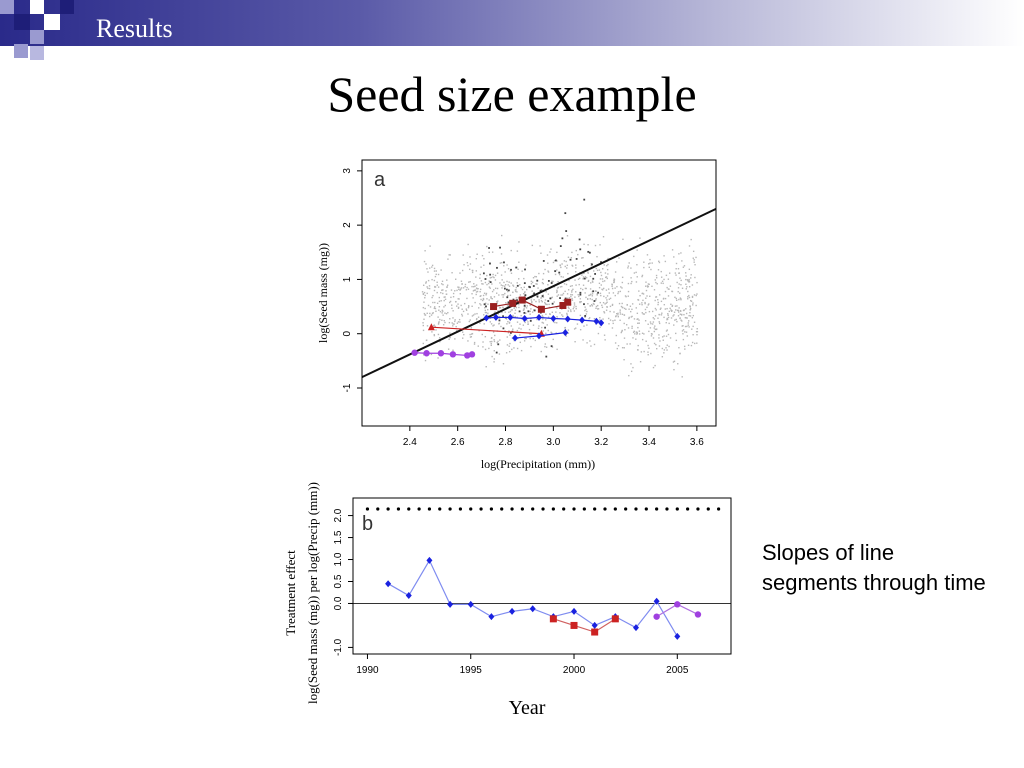 Image resolution: width=1024 pixels, height=768 pixels. Describe the element at coordinates (380, 180) in the screenshot. I see `panel-label-a: a` at that location.